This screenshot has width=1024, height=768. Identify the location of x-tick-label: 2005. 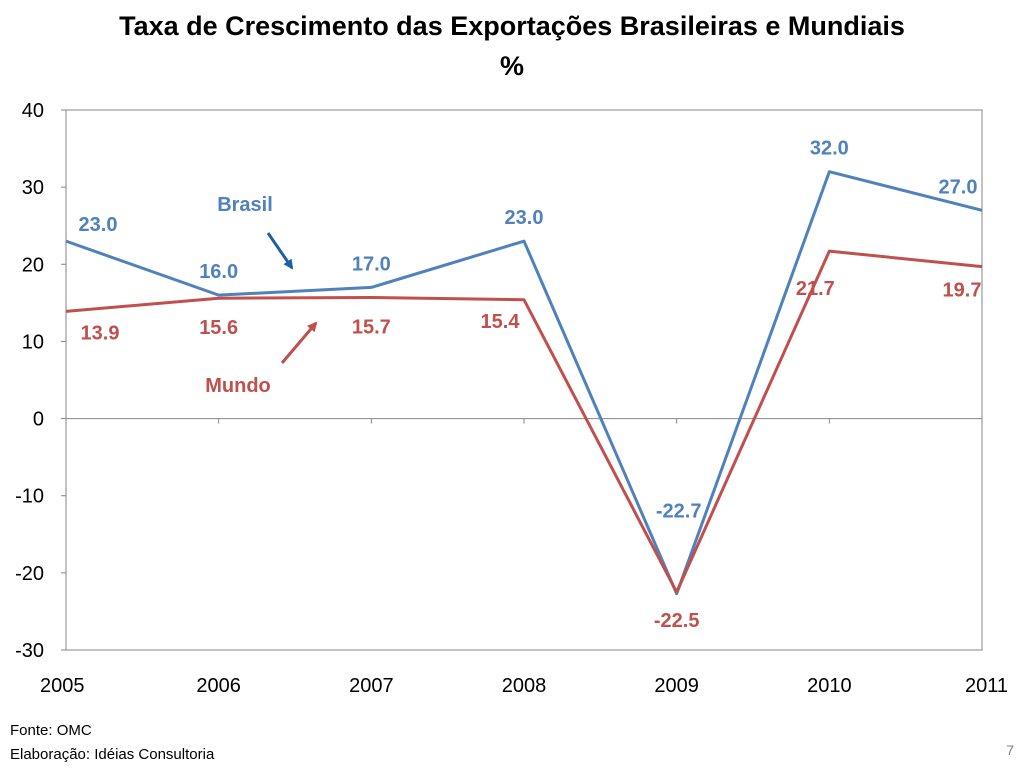
(62, 686).